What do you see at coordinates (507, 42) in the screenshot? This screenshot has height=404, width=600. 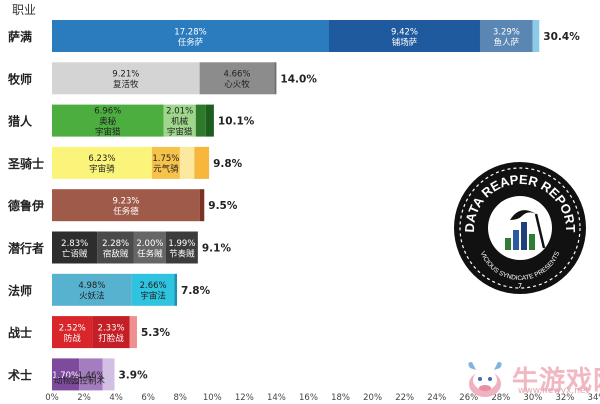 I see `segment-name-label: 鱼人萨` at bounding box center [507, 42].